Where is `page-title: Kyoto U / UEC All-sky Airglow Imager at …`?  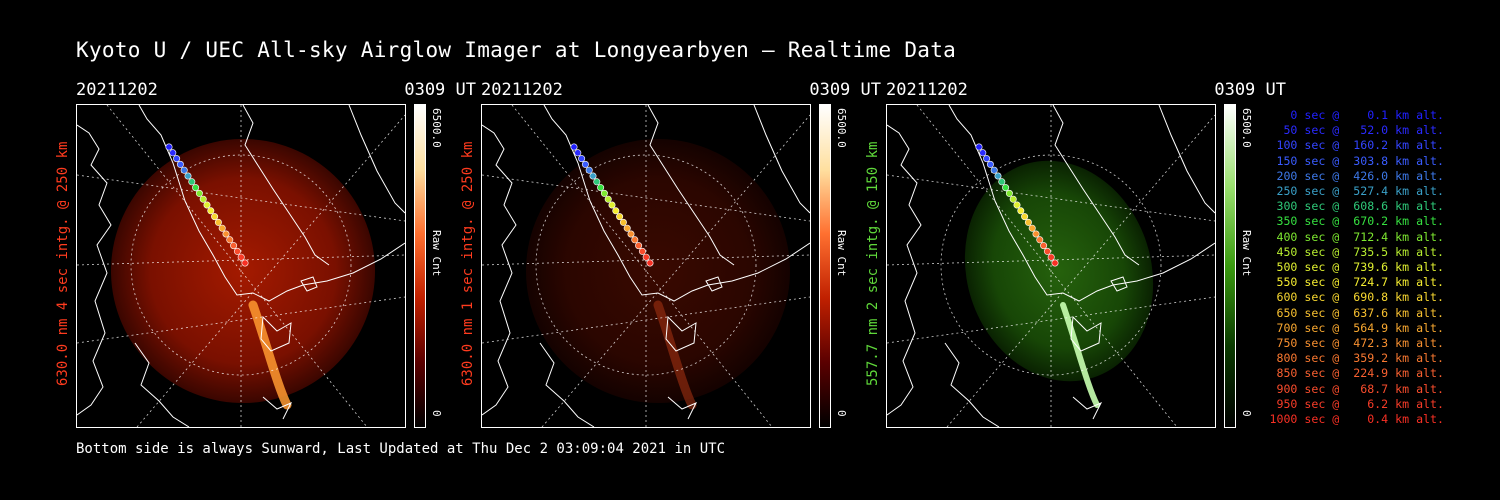 page-title: Kyoto U / UEC All-sky Airglow Imager at … is located at coordinates (516, 50).